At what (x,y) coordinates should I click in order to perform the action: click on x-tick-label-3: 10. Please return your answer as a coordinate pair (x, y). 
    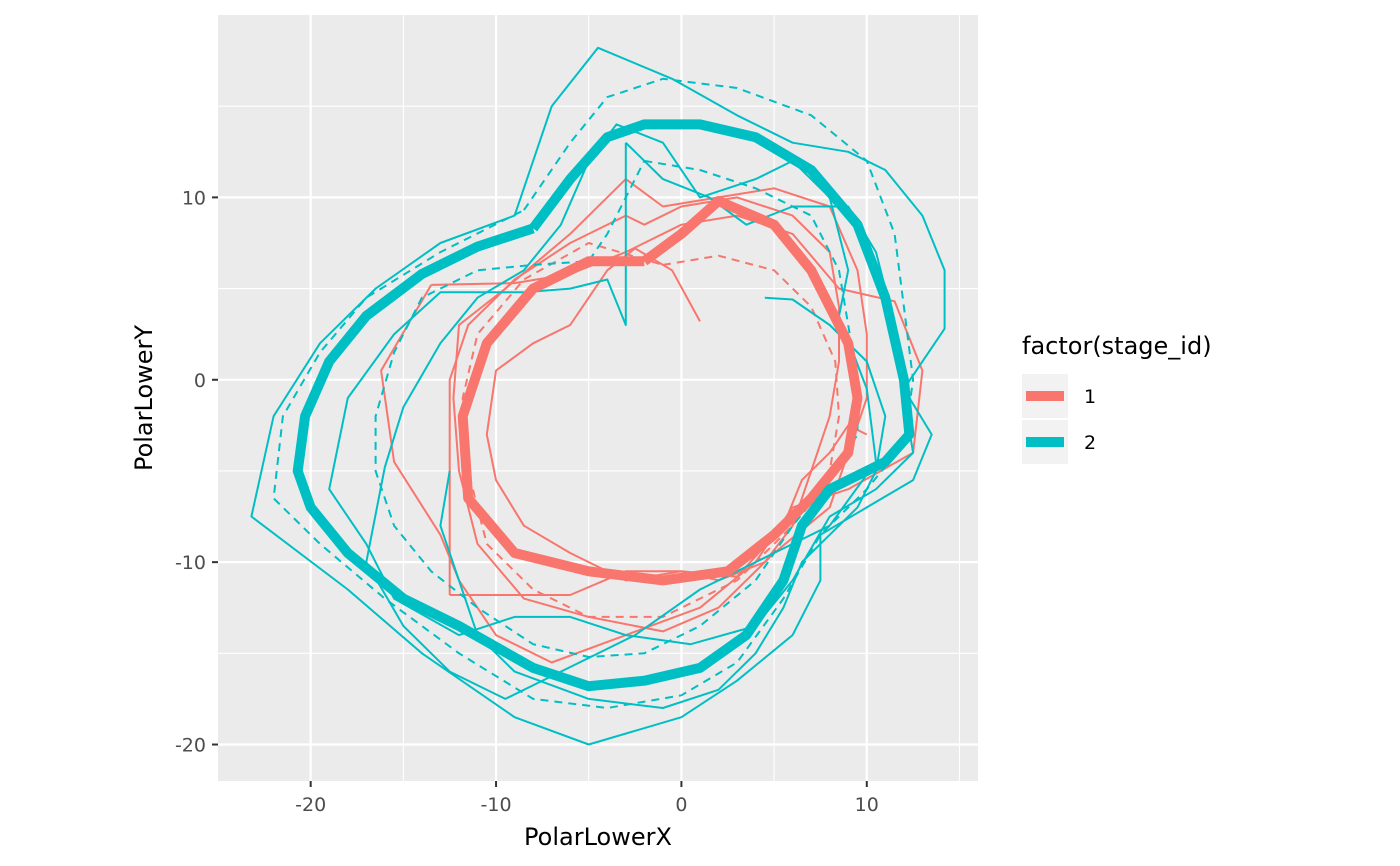
    Looking at the image, I should click on (867, 805).